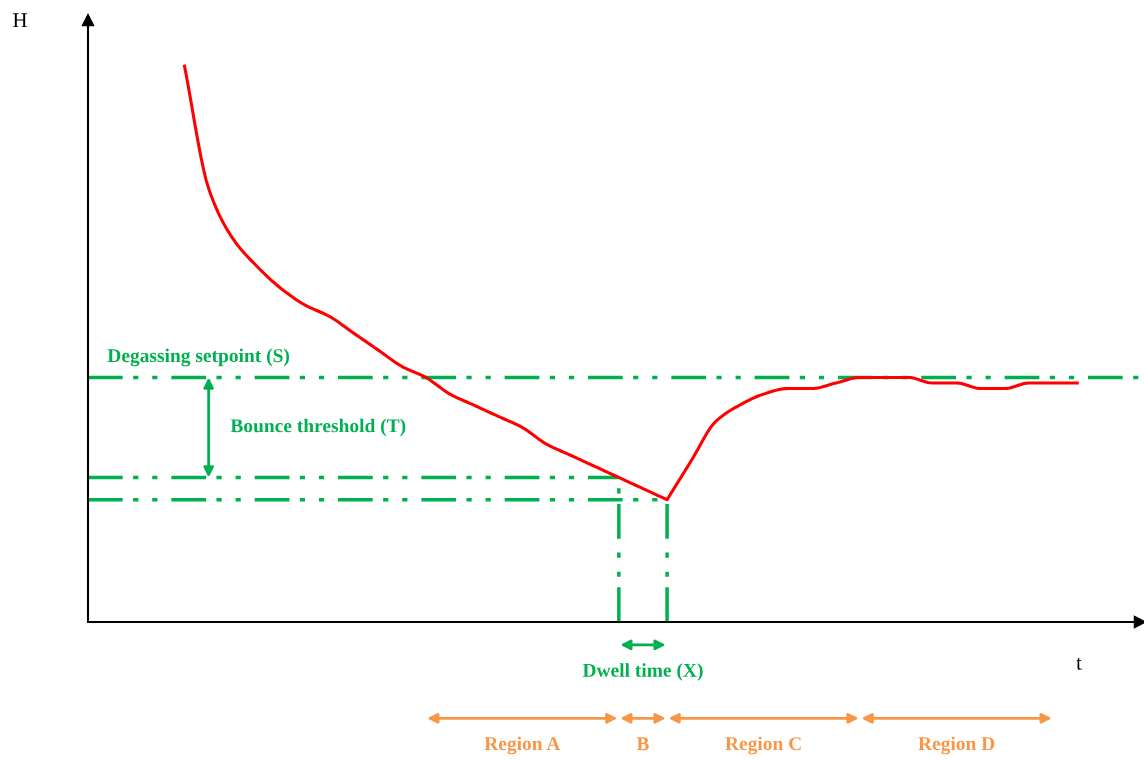 The width and height of the screenshot is (1144, 760). What do you see at coordinates (956, 745) in the screenshot?
I see `text: Region D` at bounding box center [956, 745].